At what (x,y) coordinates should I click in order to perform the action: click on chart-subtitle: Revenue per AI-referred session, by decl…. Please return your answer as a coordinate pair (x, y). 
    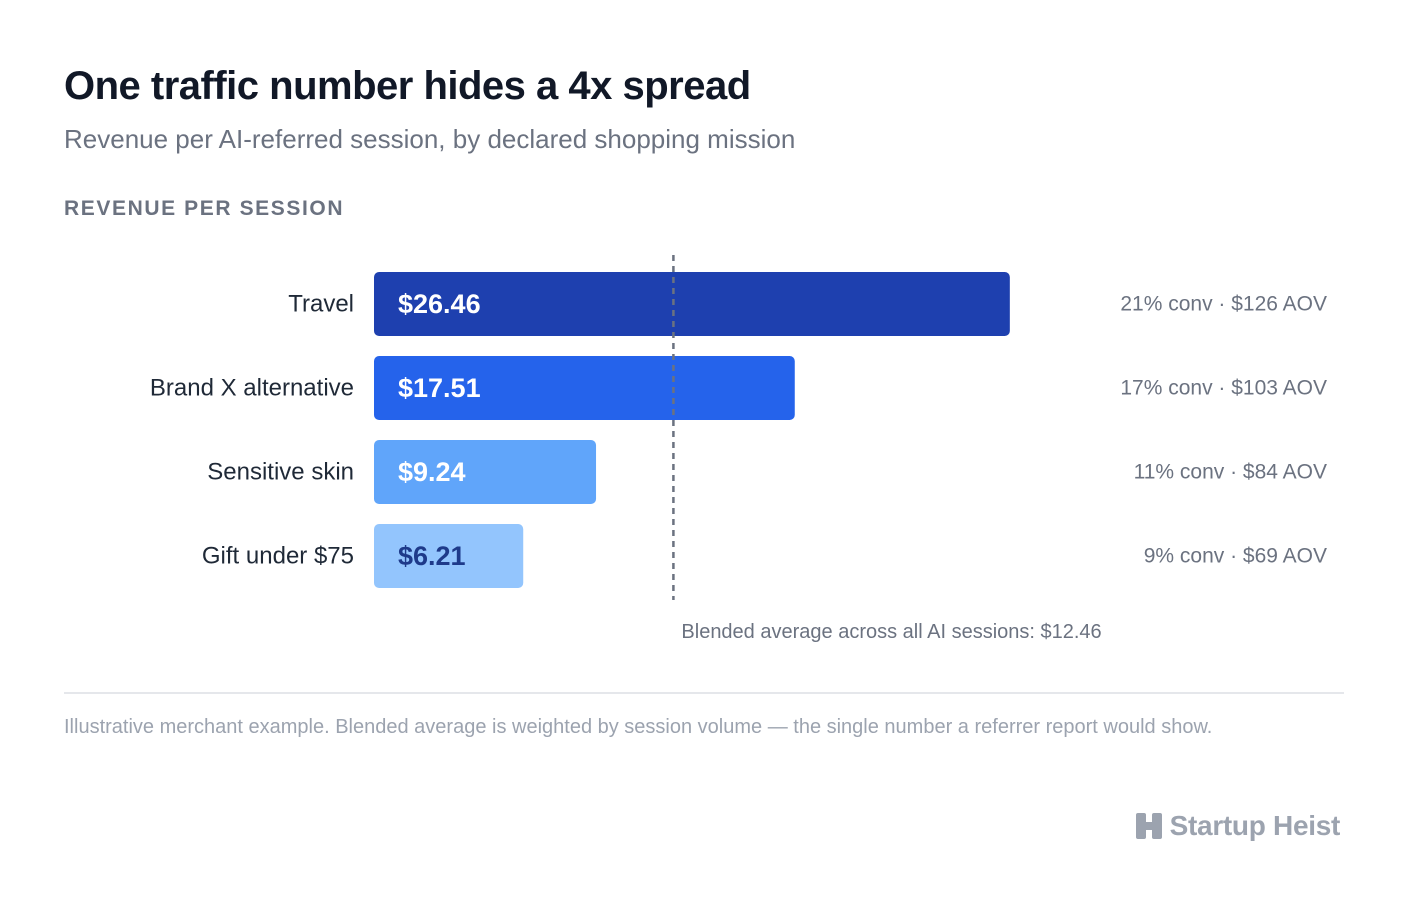
    Looking at the image, I should click on (430, 139).